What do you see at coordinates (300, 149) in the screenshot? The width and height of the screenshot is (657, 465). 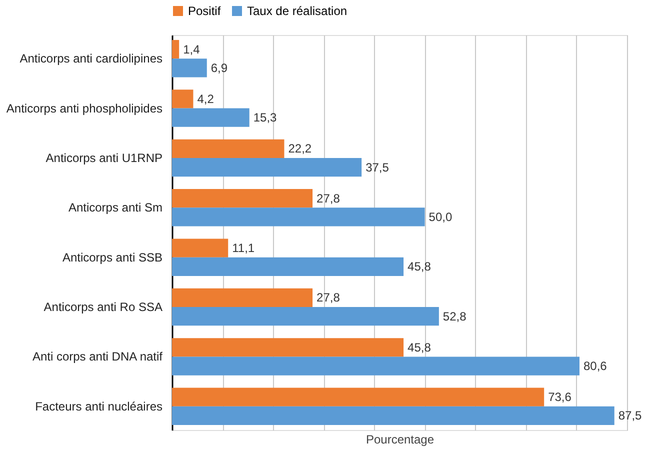 I see `data-label: 22,2` at bounding box center [300, 149].